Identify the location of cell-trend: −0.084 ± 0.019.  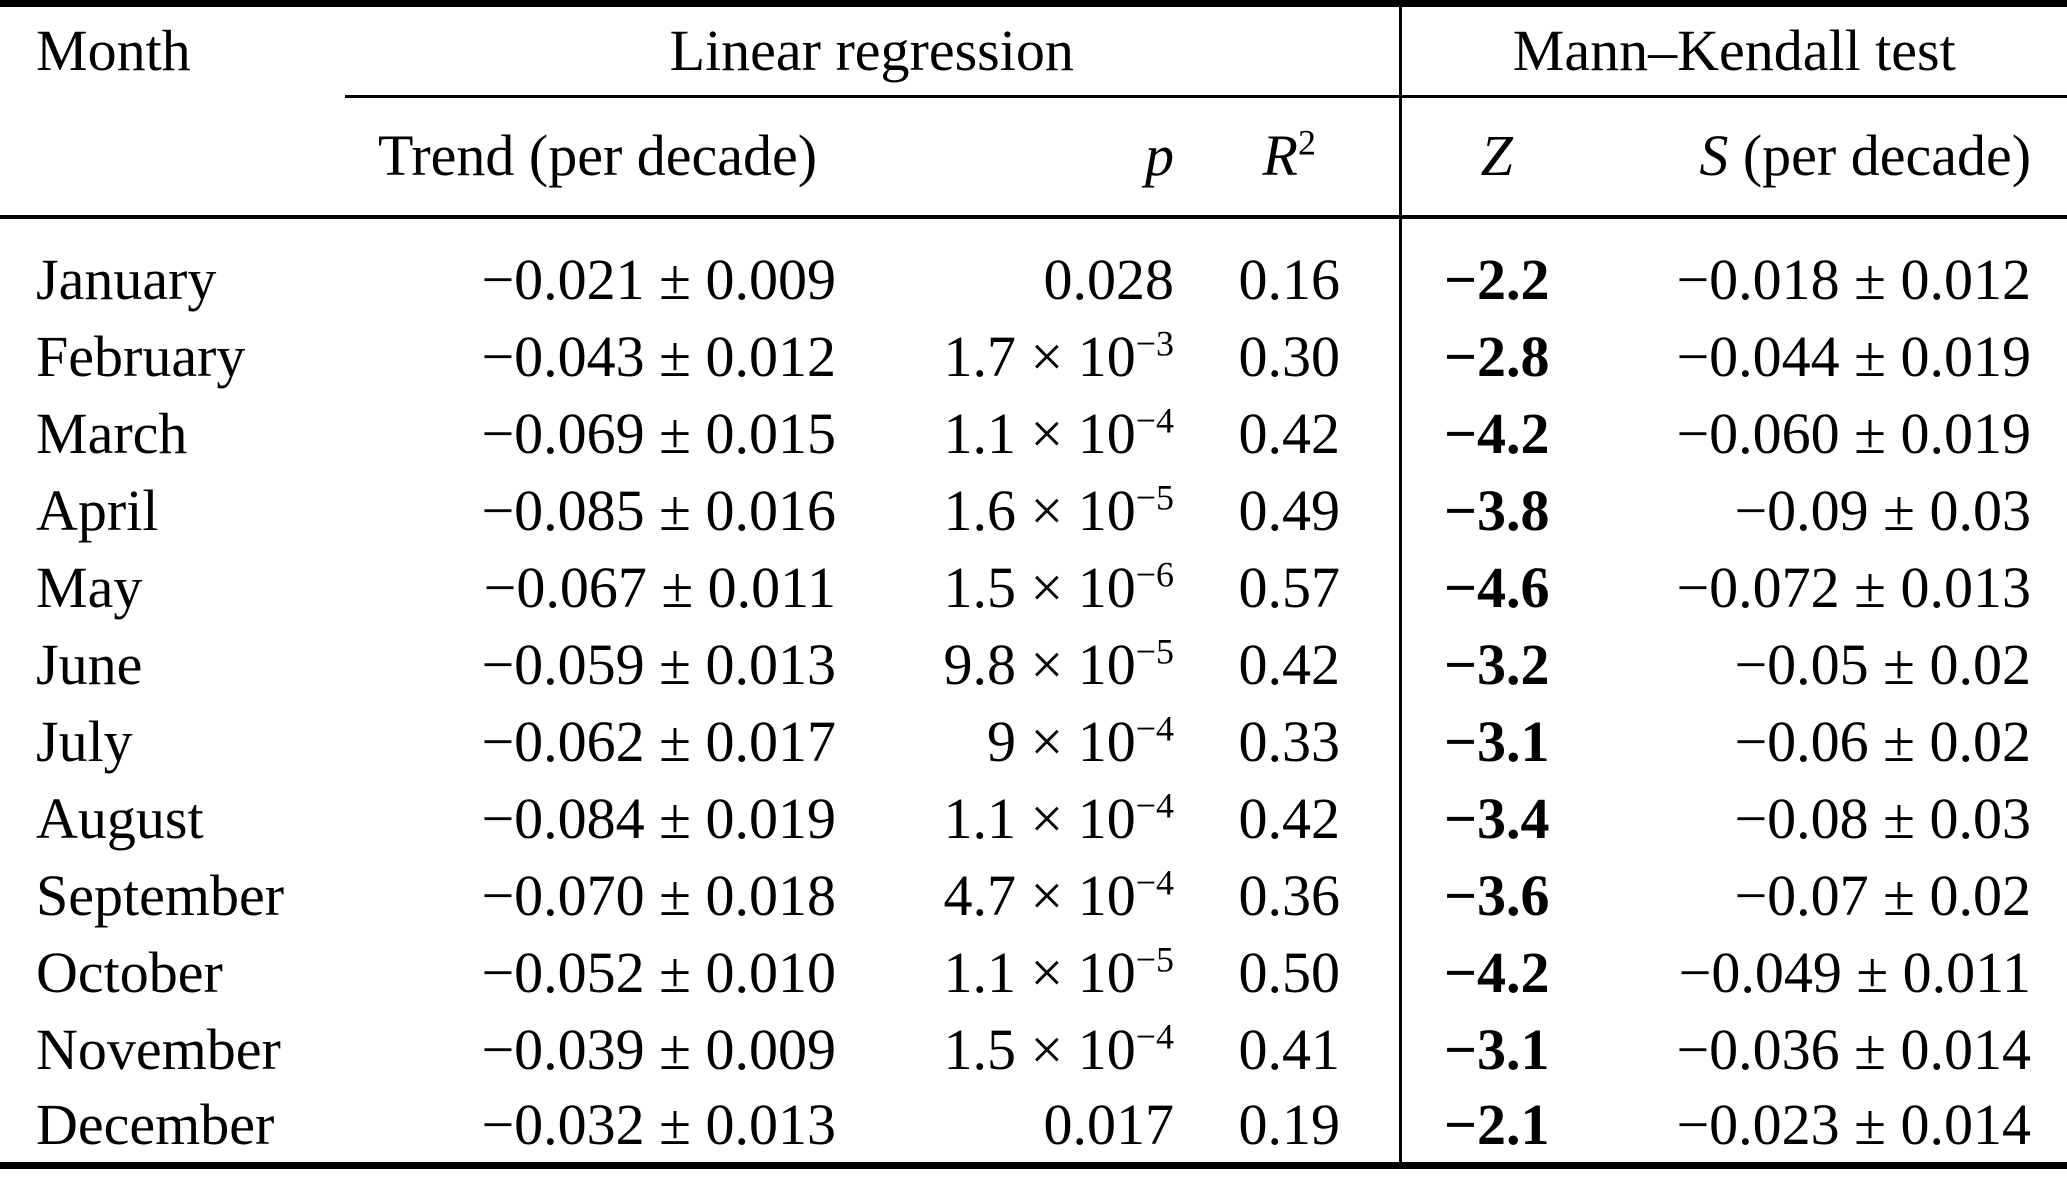
(658, 818).